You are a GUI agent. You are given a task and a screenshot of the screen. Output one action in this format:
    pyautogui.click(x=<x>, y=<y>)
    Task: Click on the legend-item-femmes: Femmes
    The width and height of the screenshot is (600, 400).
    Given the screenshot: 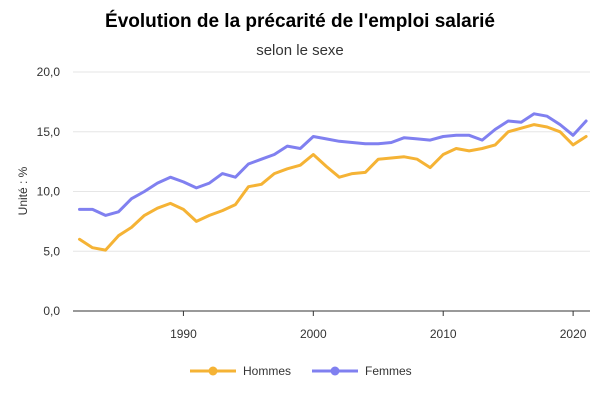 What is the action you would take?
    pyautogui.click(x=362, y=371)
    